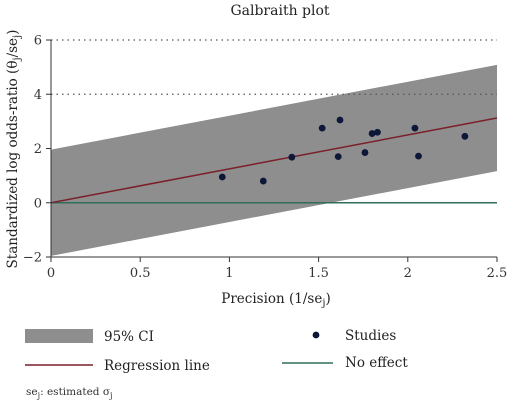 The height and width of the screenshot is (402, 507). What do you see at coordinates (408, 273) in the screenshot?
I see `x-tick-label: 2` at bounding box center [408, 273].